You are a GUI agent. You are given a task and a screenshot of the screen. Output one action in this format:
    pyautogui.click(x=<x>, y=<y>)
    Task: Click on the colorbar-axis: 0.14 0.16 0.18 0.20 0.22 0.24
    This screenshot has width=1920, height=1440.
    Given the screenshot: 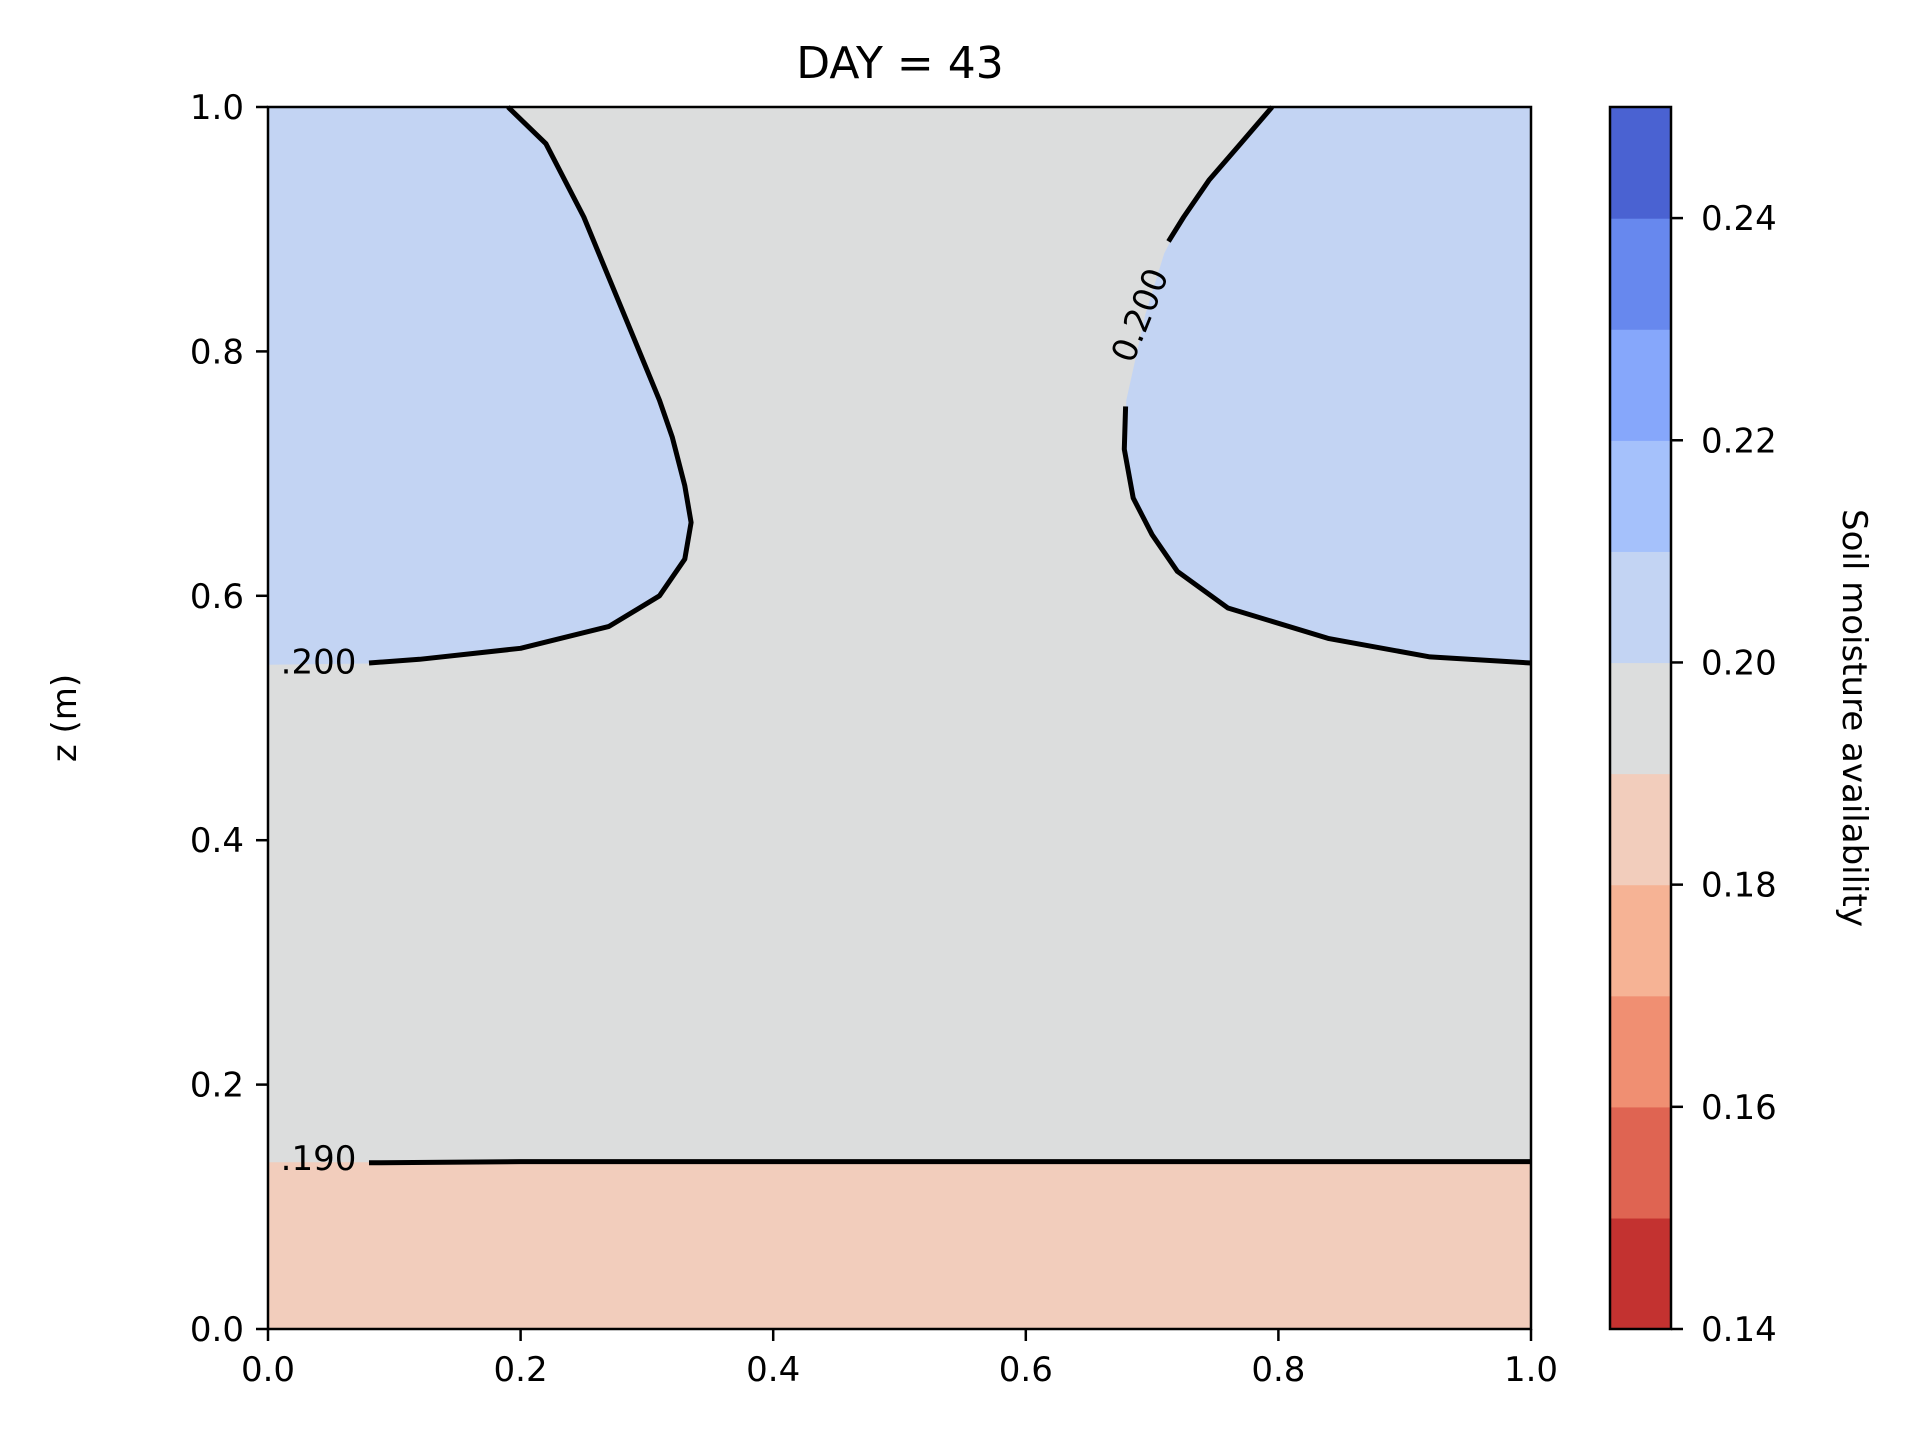 What is the action you would take?
    pyautogui.click(x=1724, y=774)
    